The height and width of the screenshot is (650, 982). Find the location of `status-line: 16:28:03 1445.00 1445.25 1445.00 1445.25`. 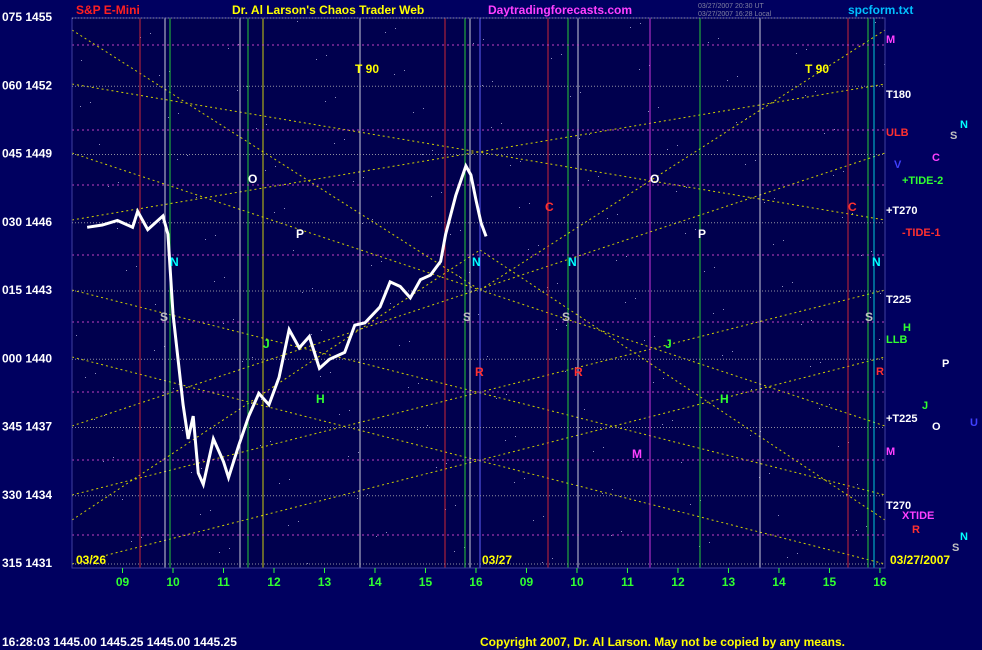

status-line: 16:28:03 1445.00 1445.25 1445.00 1445.25 is located at coordinates (119, 642).